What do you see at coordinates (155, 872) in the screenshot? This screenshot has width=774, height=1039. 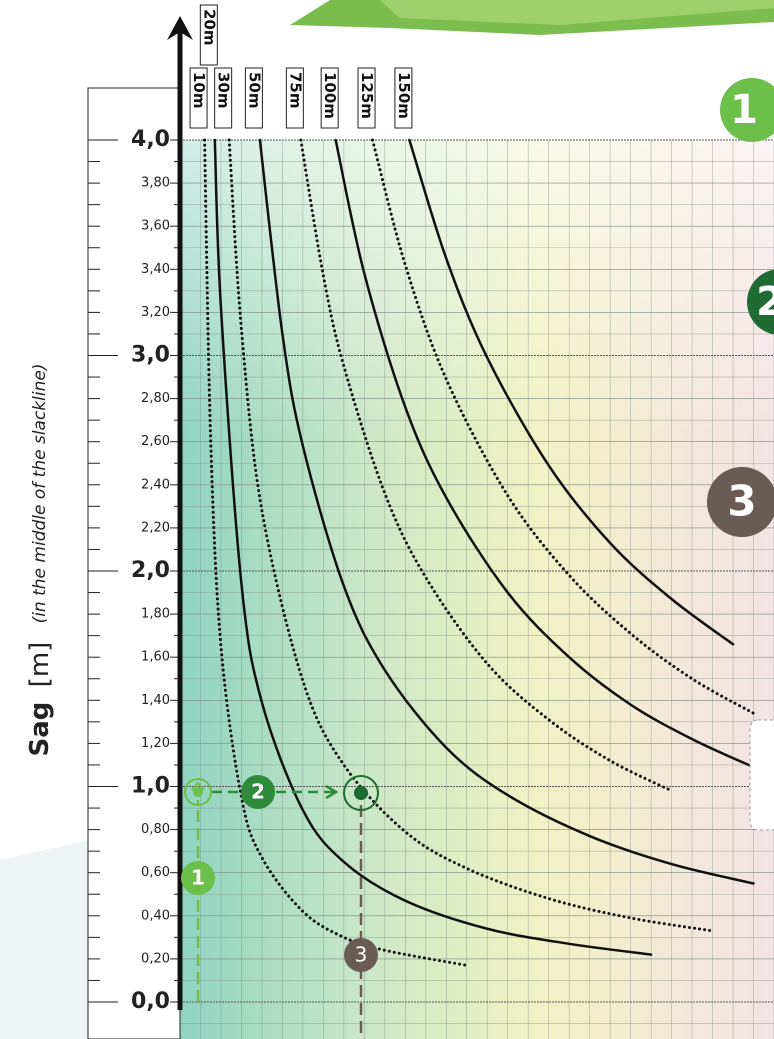 I see `y-tick-label: 0,60` at bounding box center [155, 872].